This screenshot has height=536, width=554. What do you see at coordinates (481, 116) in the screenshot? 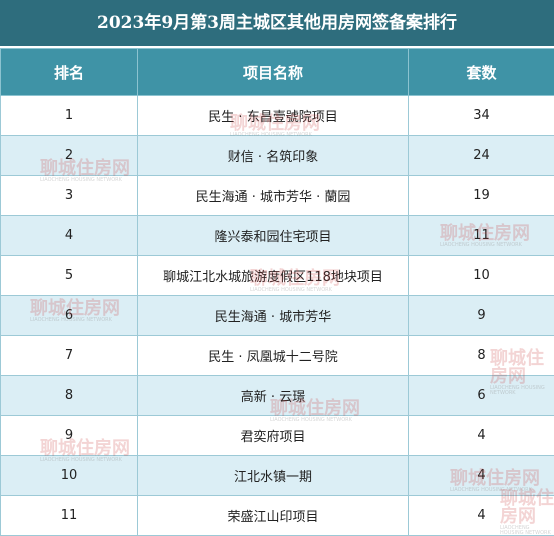
I see `table-cell: 34` at bounding box center [481, 116].